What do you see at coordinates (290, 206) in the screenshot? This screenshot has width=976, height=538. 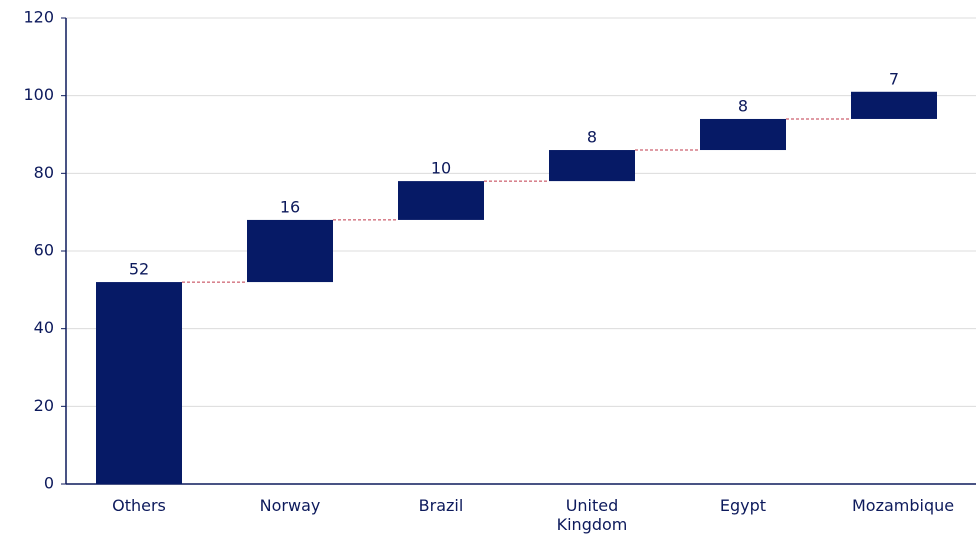 I see `data-label: 16` at bounding box center [290, 206].